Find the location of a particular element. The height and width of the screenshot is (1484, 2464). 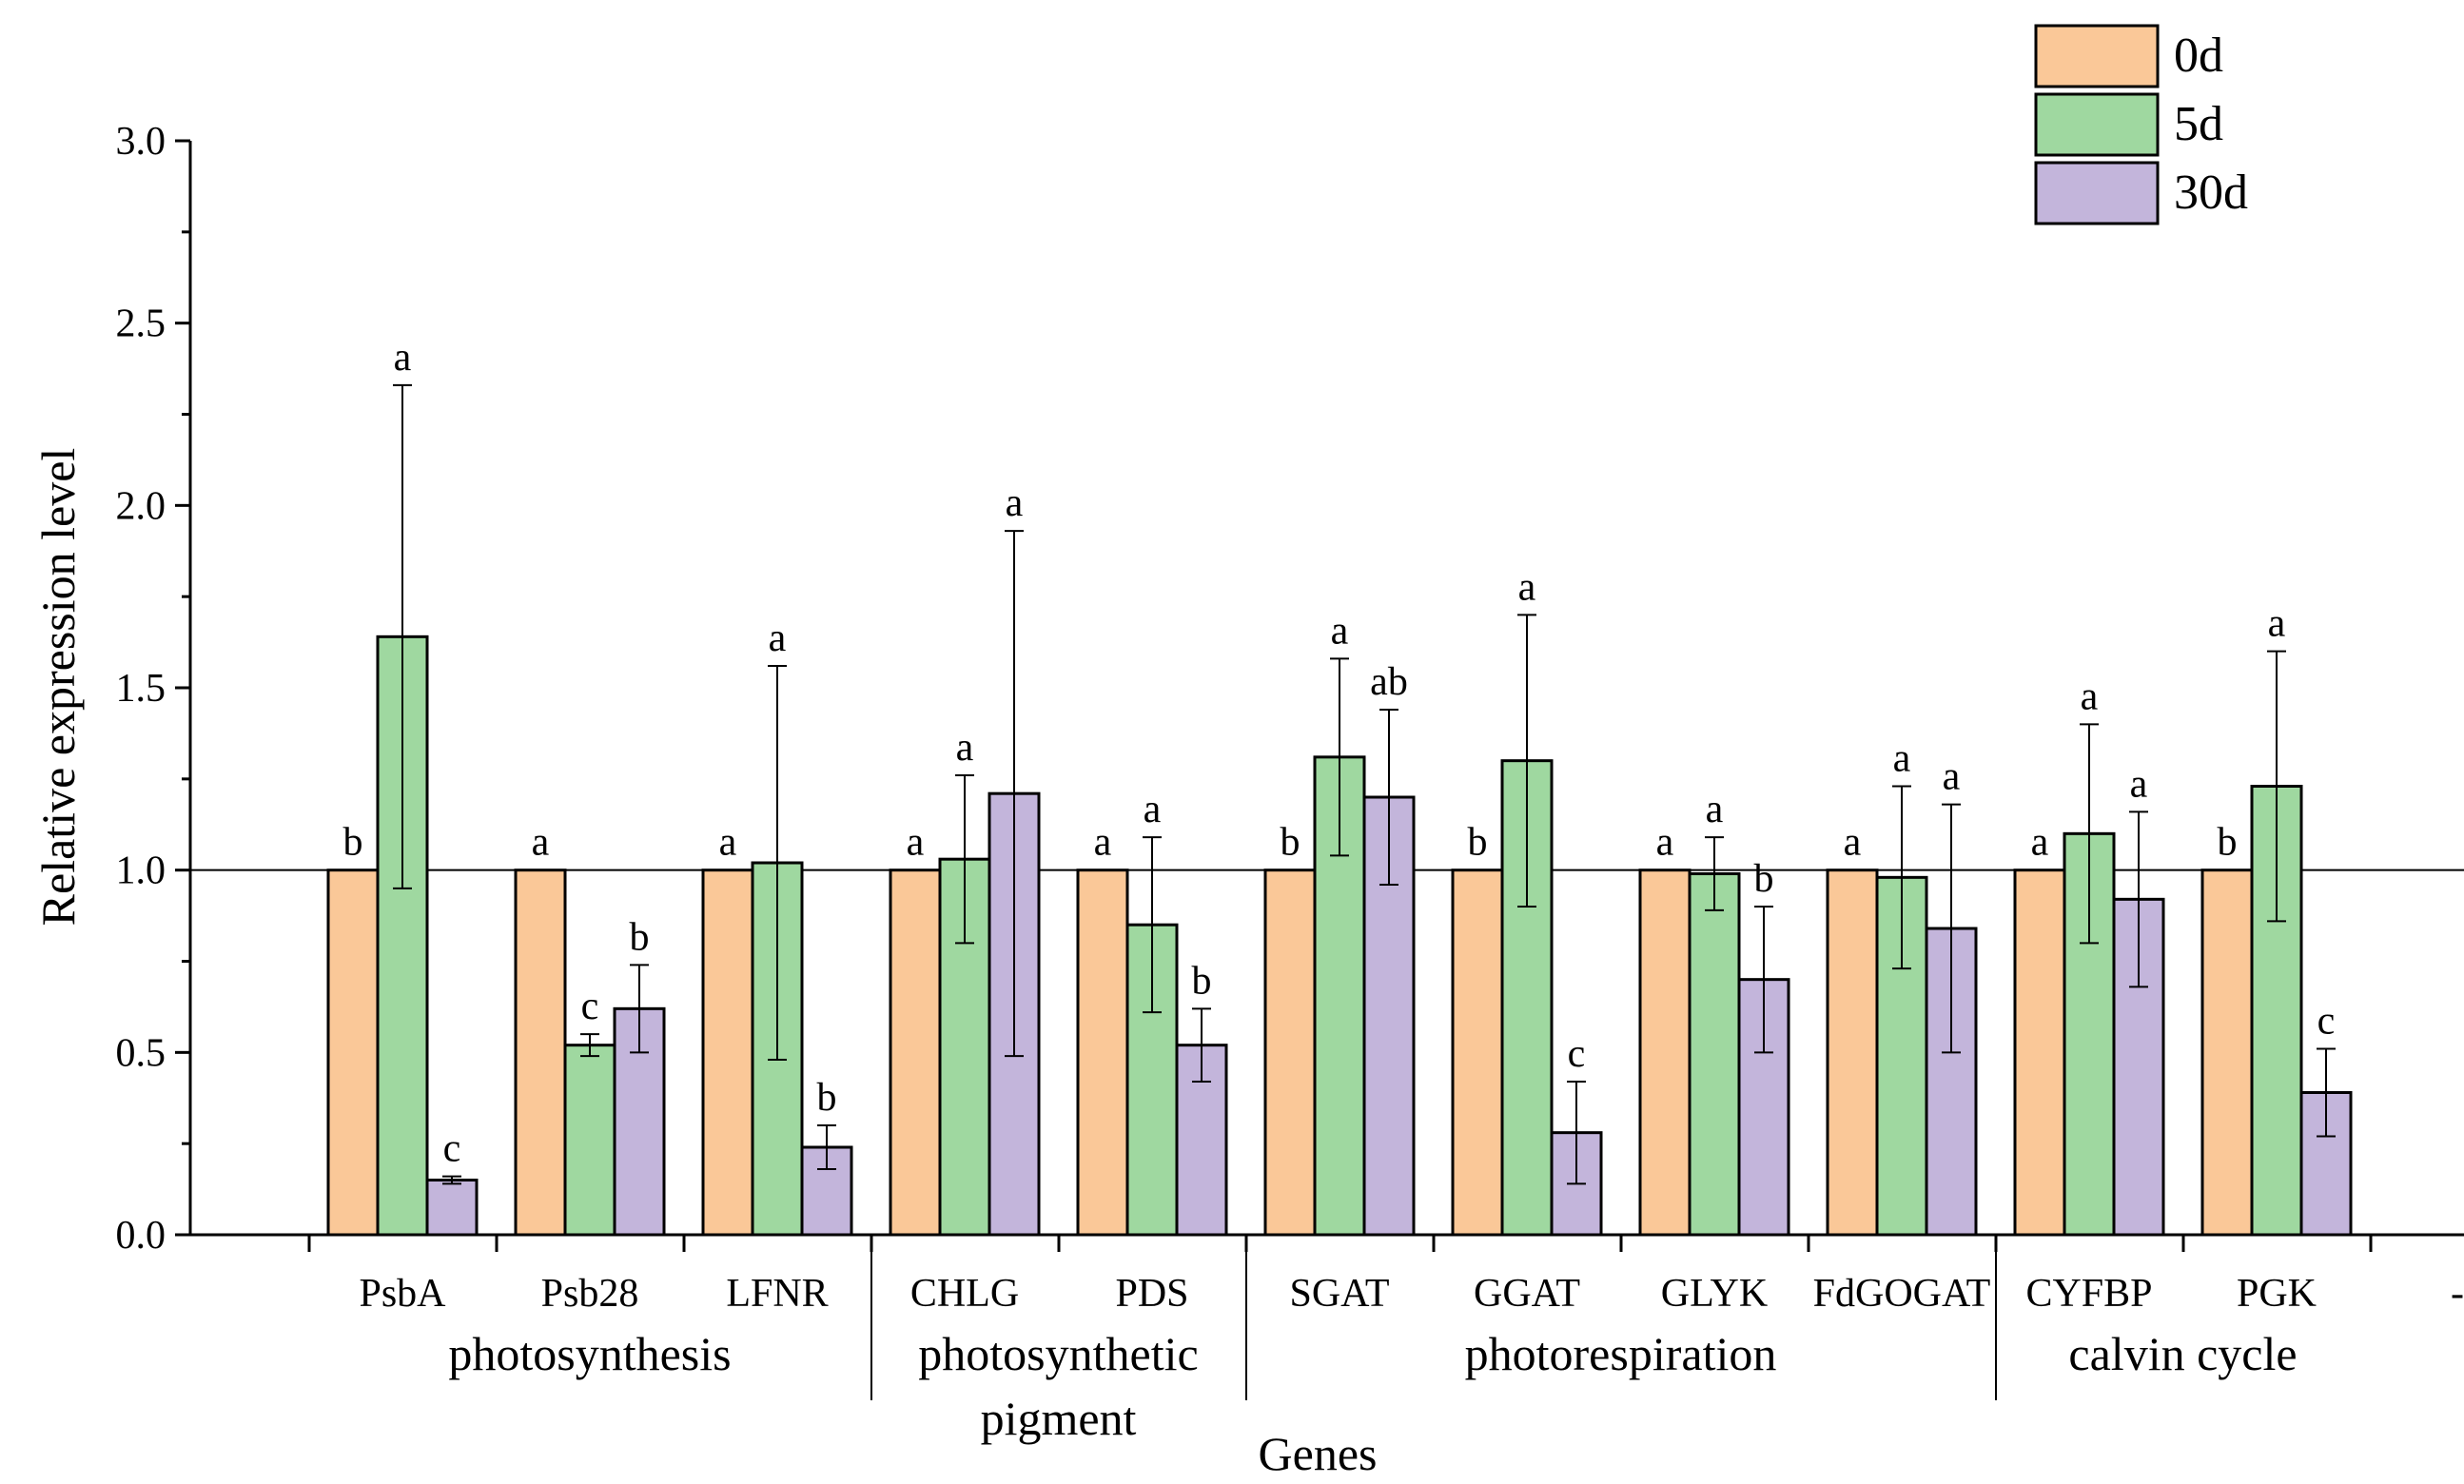

x-tick-label: PGK is located at coordinates (2277, 1294).